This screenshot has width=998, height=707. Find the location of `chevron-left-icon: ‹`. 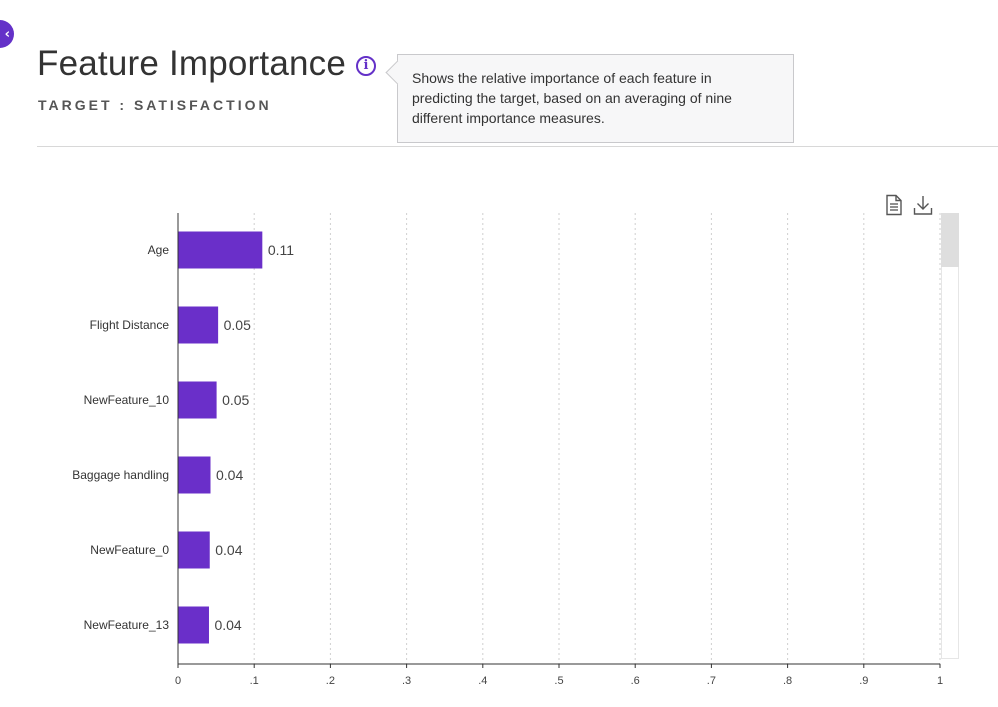

chevron-left-icon: ‹ is located at coordinates (7, 34).